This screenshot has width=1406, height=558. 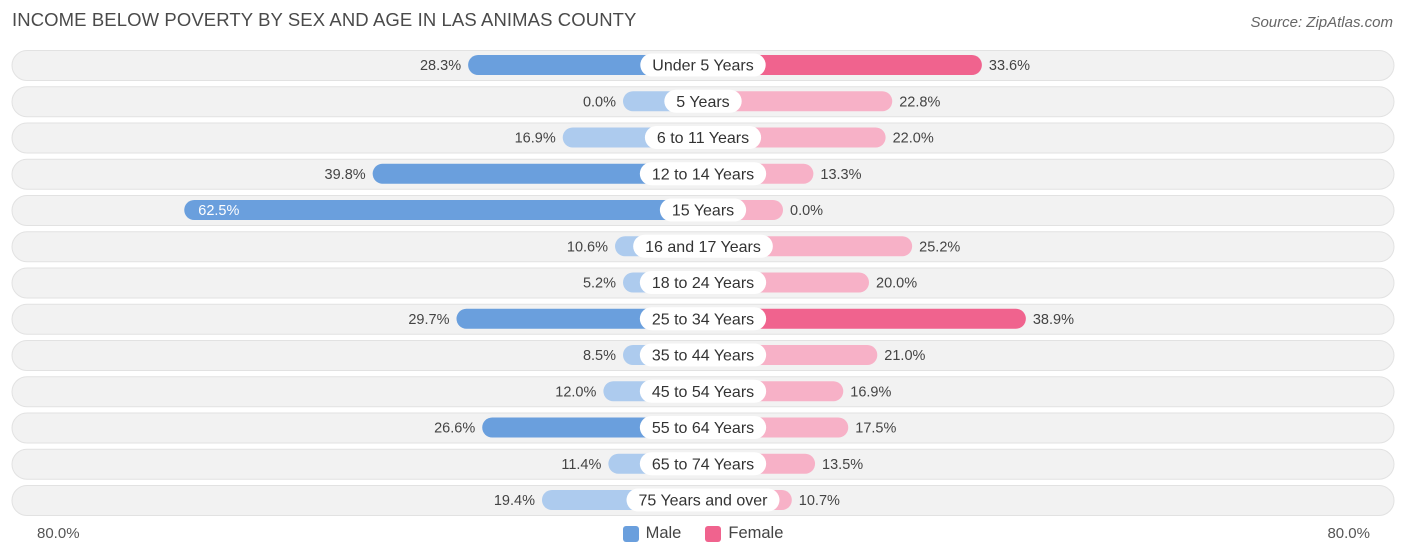 What do you see at coordinates (218, 211) in the screenshot?
I see `male-value-label: 62.5%` at bounding box center [218, 211].